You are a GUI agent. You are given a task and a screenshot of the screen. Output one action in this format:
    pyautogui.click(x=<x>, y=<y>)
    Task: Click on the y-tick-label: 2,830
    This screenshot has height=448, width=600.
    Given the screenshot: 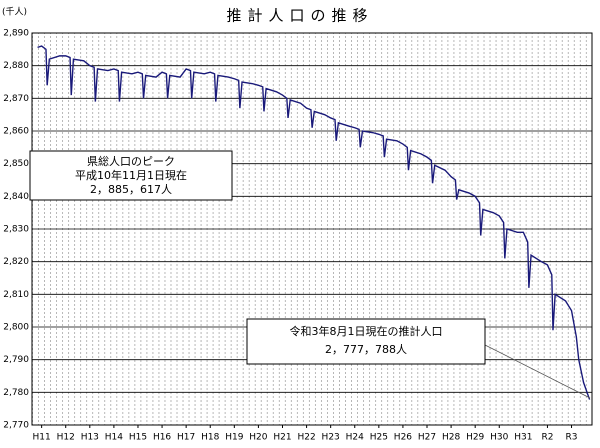 What is the action you would take?
    pyautogui.click(x=16, y=230)
    